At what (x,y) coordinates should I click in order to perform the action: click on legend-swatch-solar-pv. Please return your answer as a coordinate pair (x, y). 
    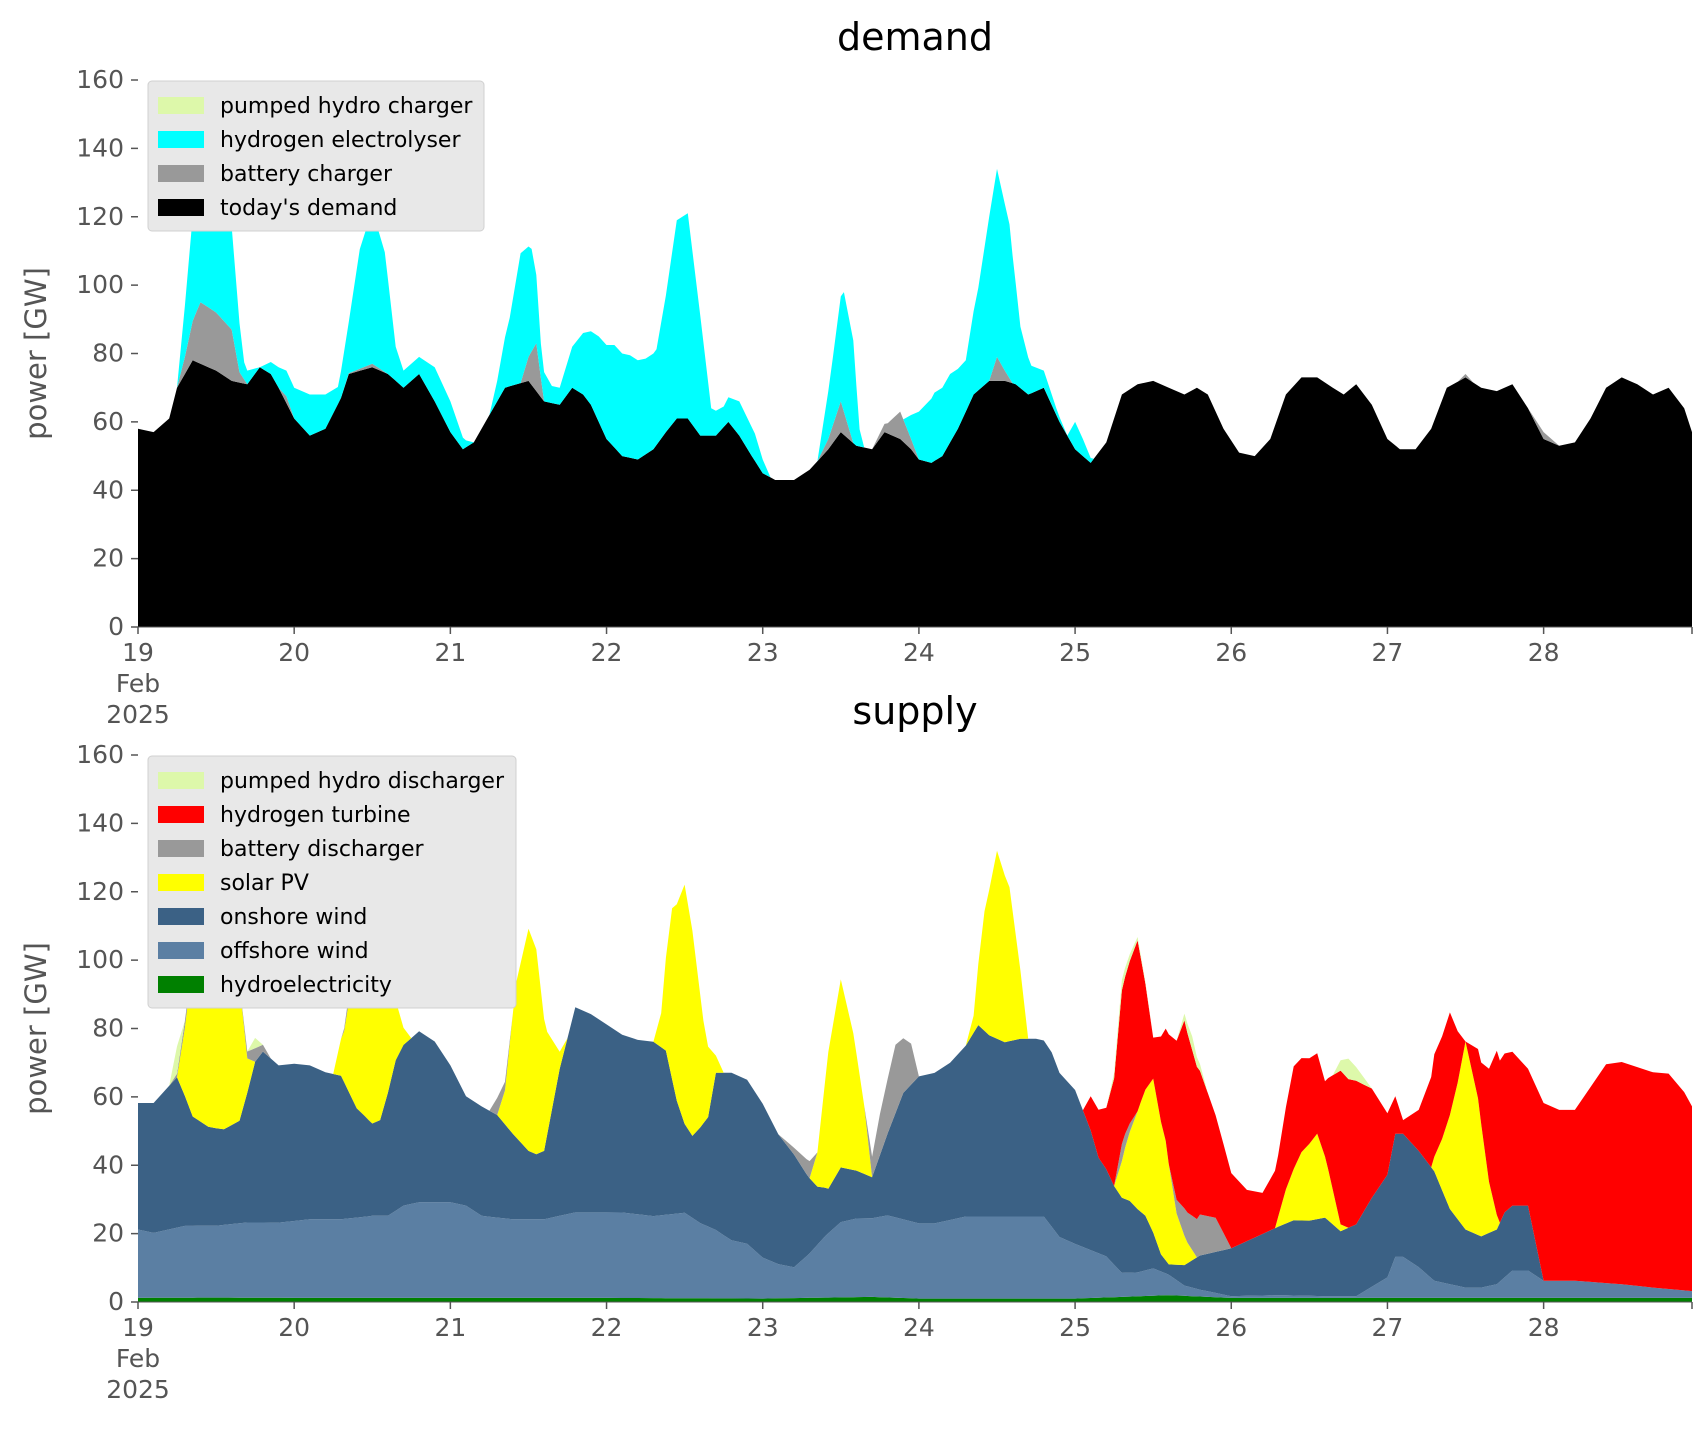
    Looking at the image, I should click on (181, 882).